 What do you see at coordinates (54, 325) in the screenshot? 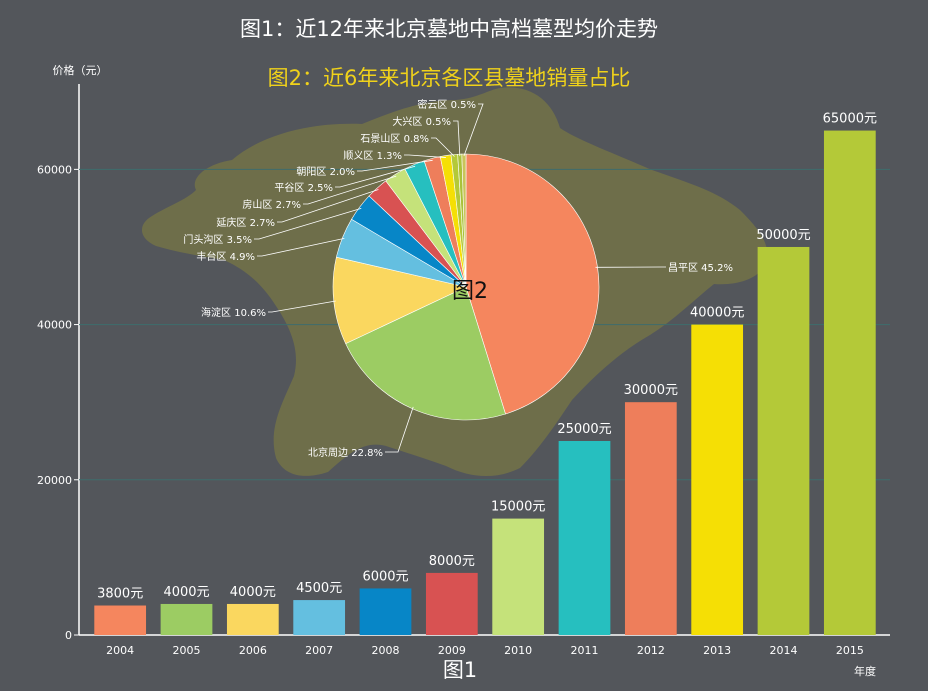
I see `y-tick-label: 40000` at bounding box center [54, 325].